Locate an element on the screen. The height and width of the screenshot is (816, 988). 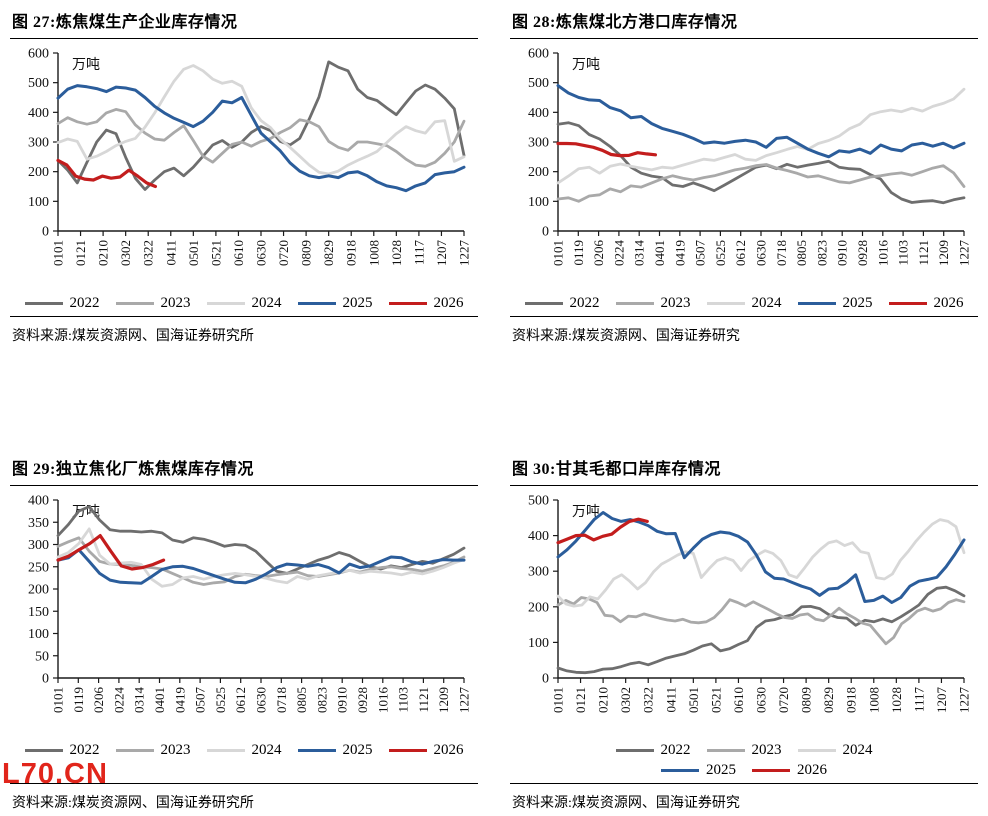
svg-text: 0718 is located at coordinates (281, 700).